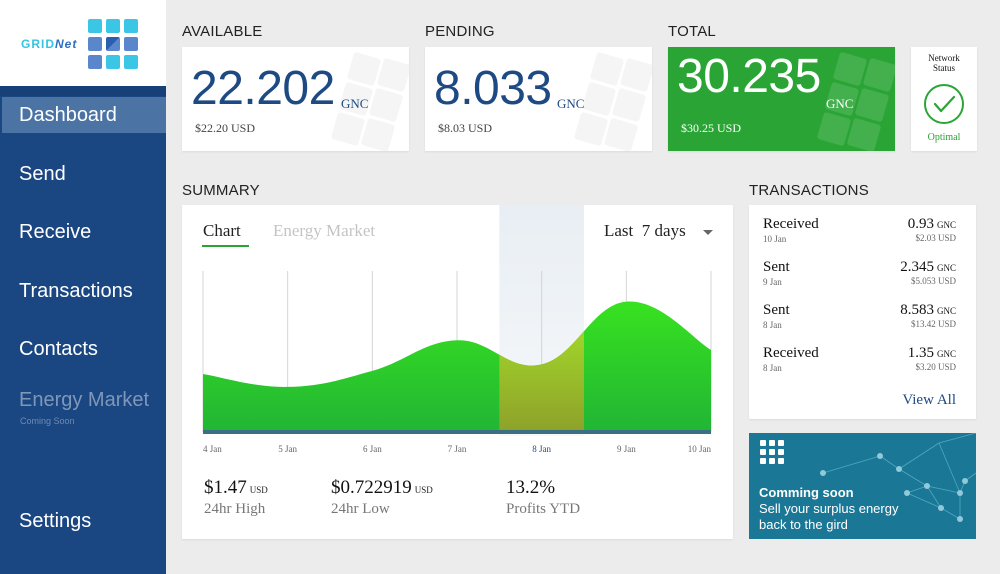  What do you see at coordinates (571, 103) in the screenshot?
I see `pending-unit: GNC` at bounding box center [571, 103].